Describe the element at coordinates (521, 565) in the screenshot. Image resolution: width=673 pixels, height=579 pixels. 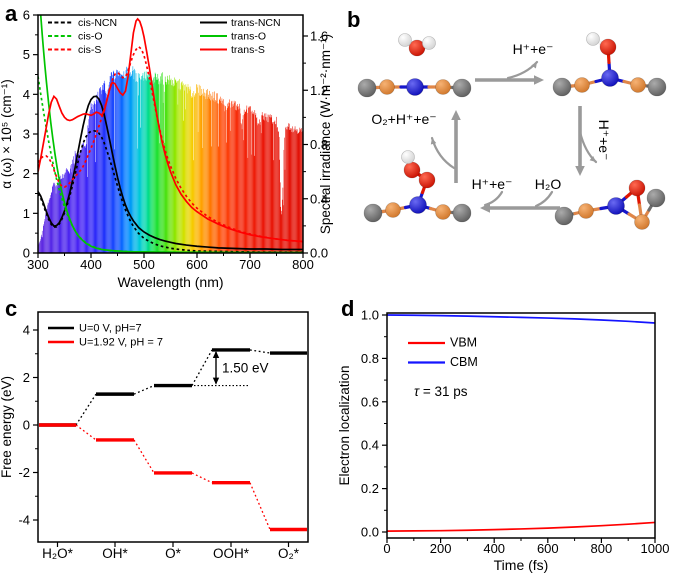
I see `x-axis-title: Time (fs)` at that location.